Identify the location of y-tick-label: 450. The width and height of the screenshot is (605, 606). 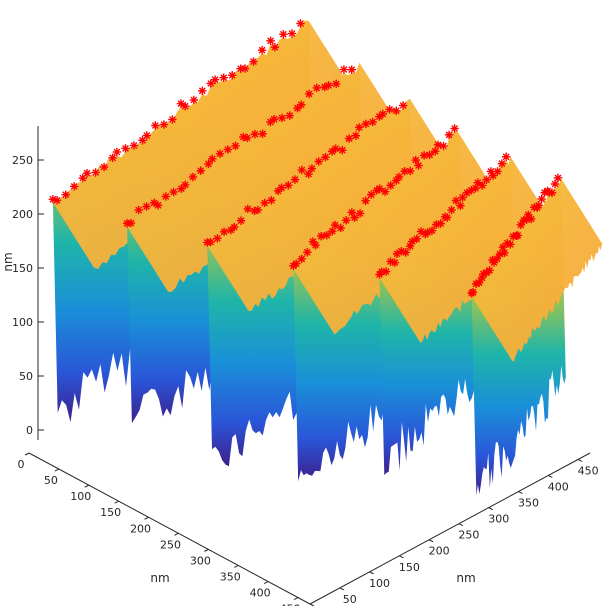
(588, 470).